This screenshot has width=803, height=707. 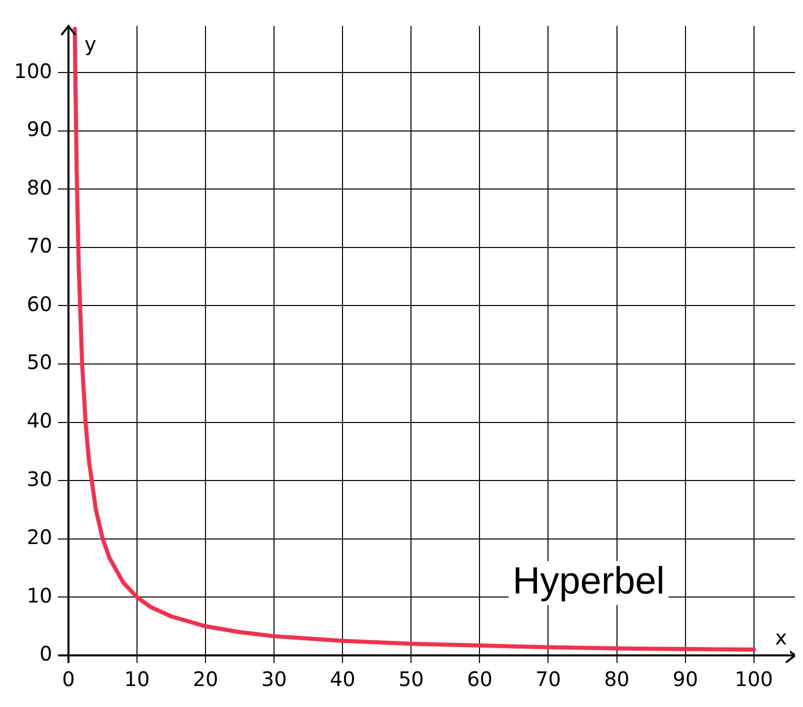 What do you see at coordinates (343, 679) in the screenshot?
I see `x-tick-label: 40` at bounding box center [343, 679].